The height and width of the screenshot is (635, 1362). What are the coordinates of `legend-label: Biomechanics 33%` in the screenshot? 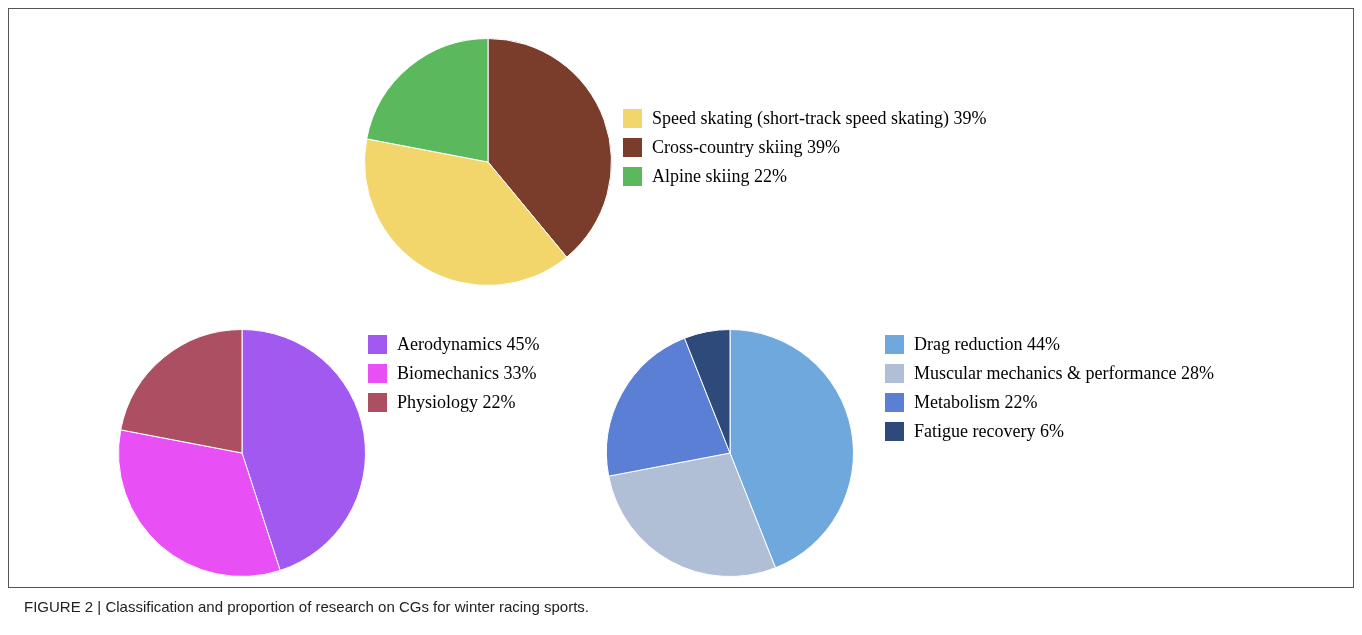 It's located at (467, 373).